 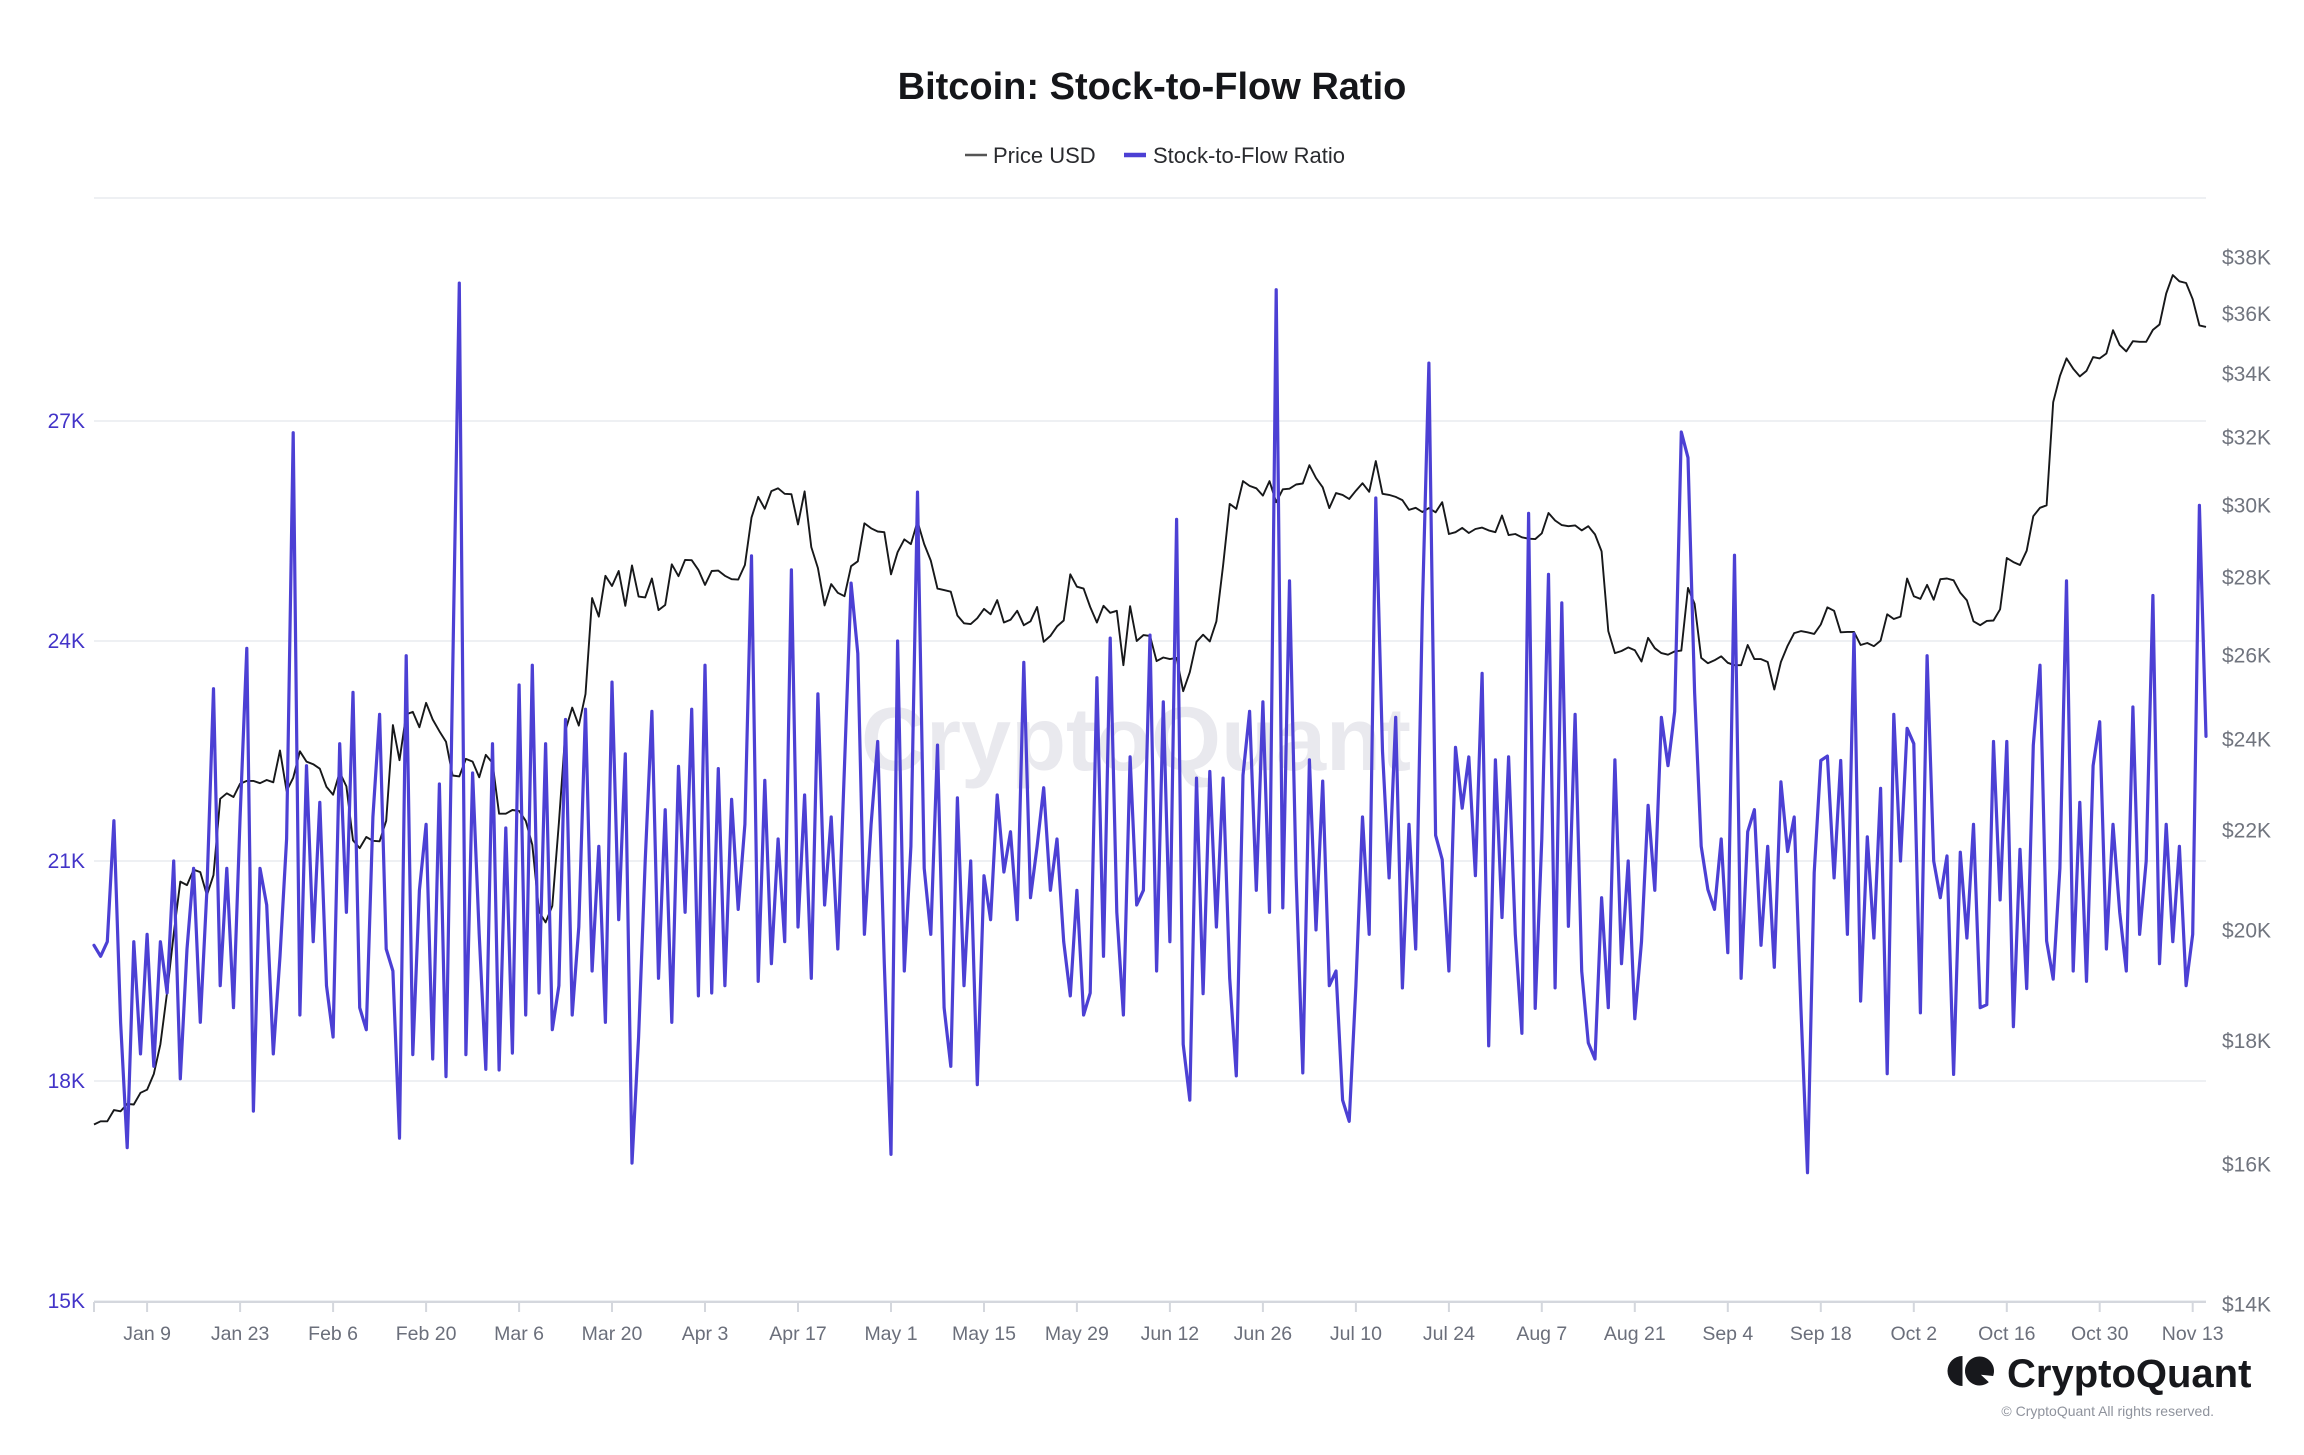 What do you see at coordinates (612, 1334) in the screenshot?
I see `svg-text: Mar 20` at bounding box center [612, 1334].